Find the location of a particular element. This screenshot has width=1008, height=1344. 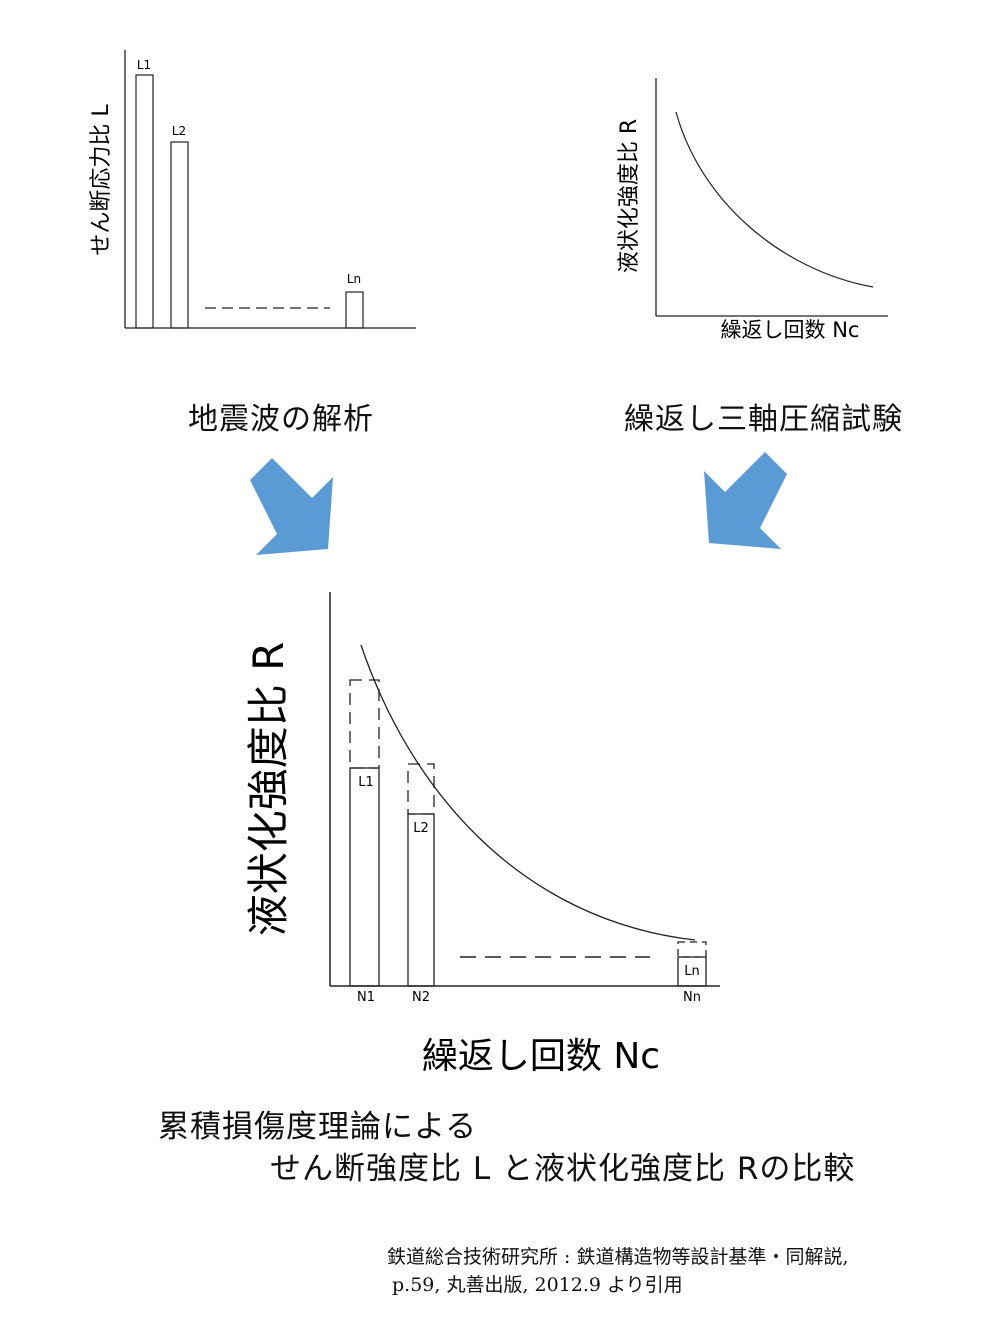

summary-line2: せん断強度比 L と液状化強度比 Rの比較 is located at coordinates (563, 1169).